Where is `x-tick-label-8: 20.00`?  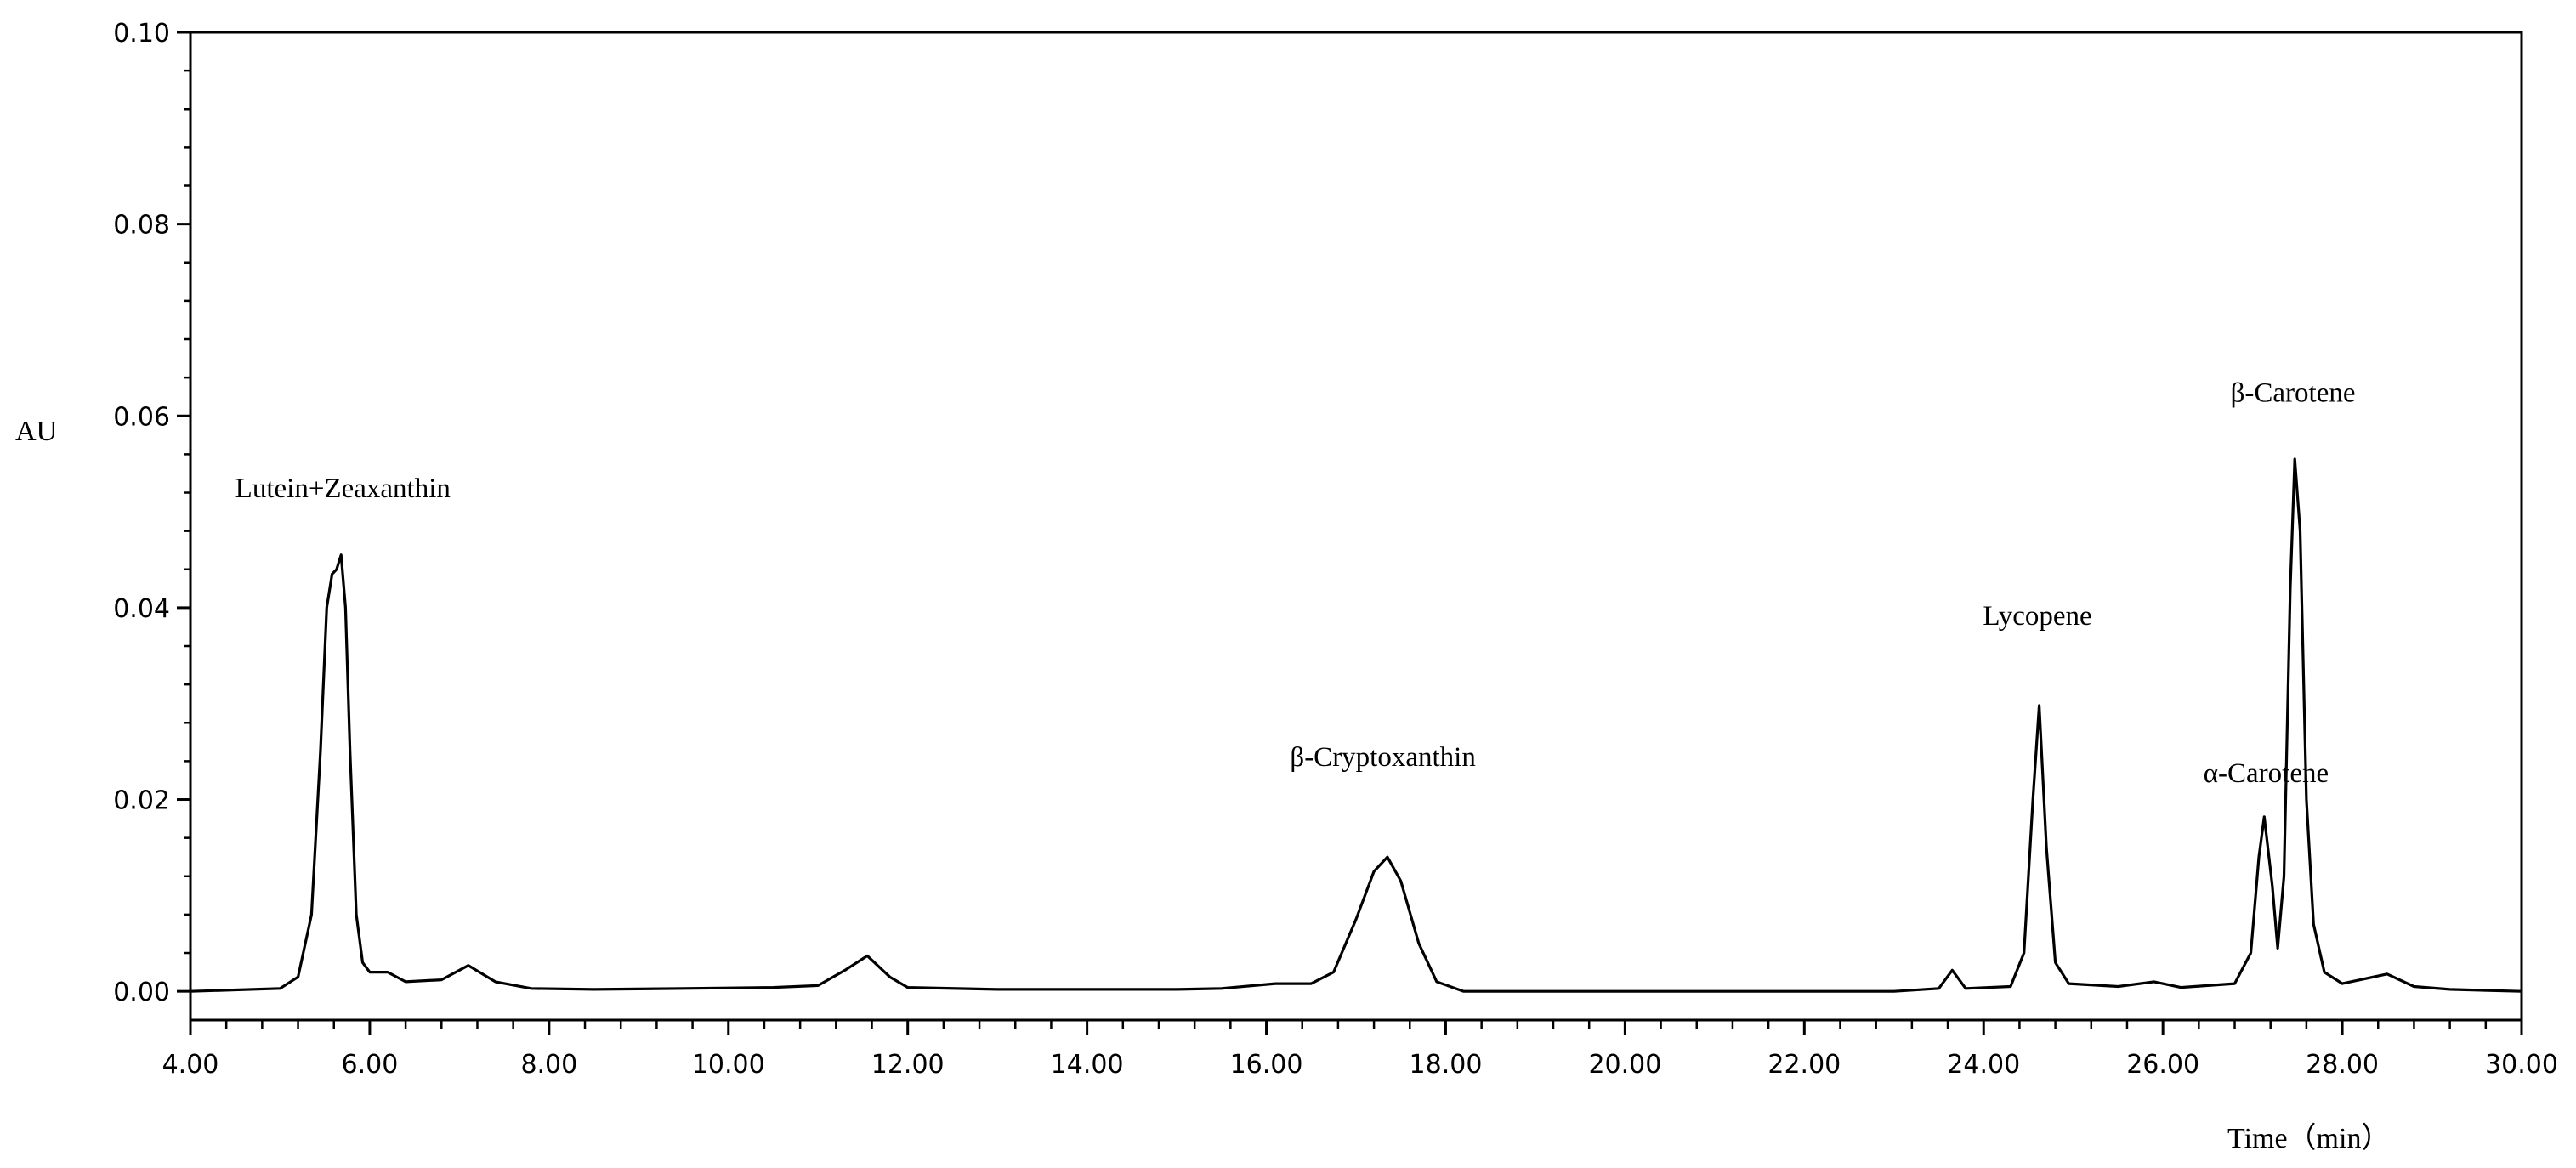 x-tick-label-8: 20.00 is located at coordinates (1625, 1065).